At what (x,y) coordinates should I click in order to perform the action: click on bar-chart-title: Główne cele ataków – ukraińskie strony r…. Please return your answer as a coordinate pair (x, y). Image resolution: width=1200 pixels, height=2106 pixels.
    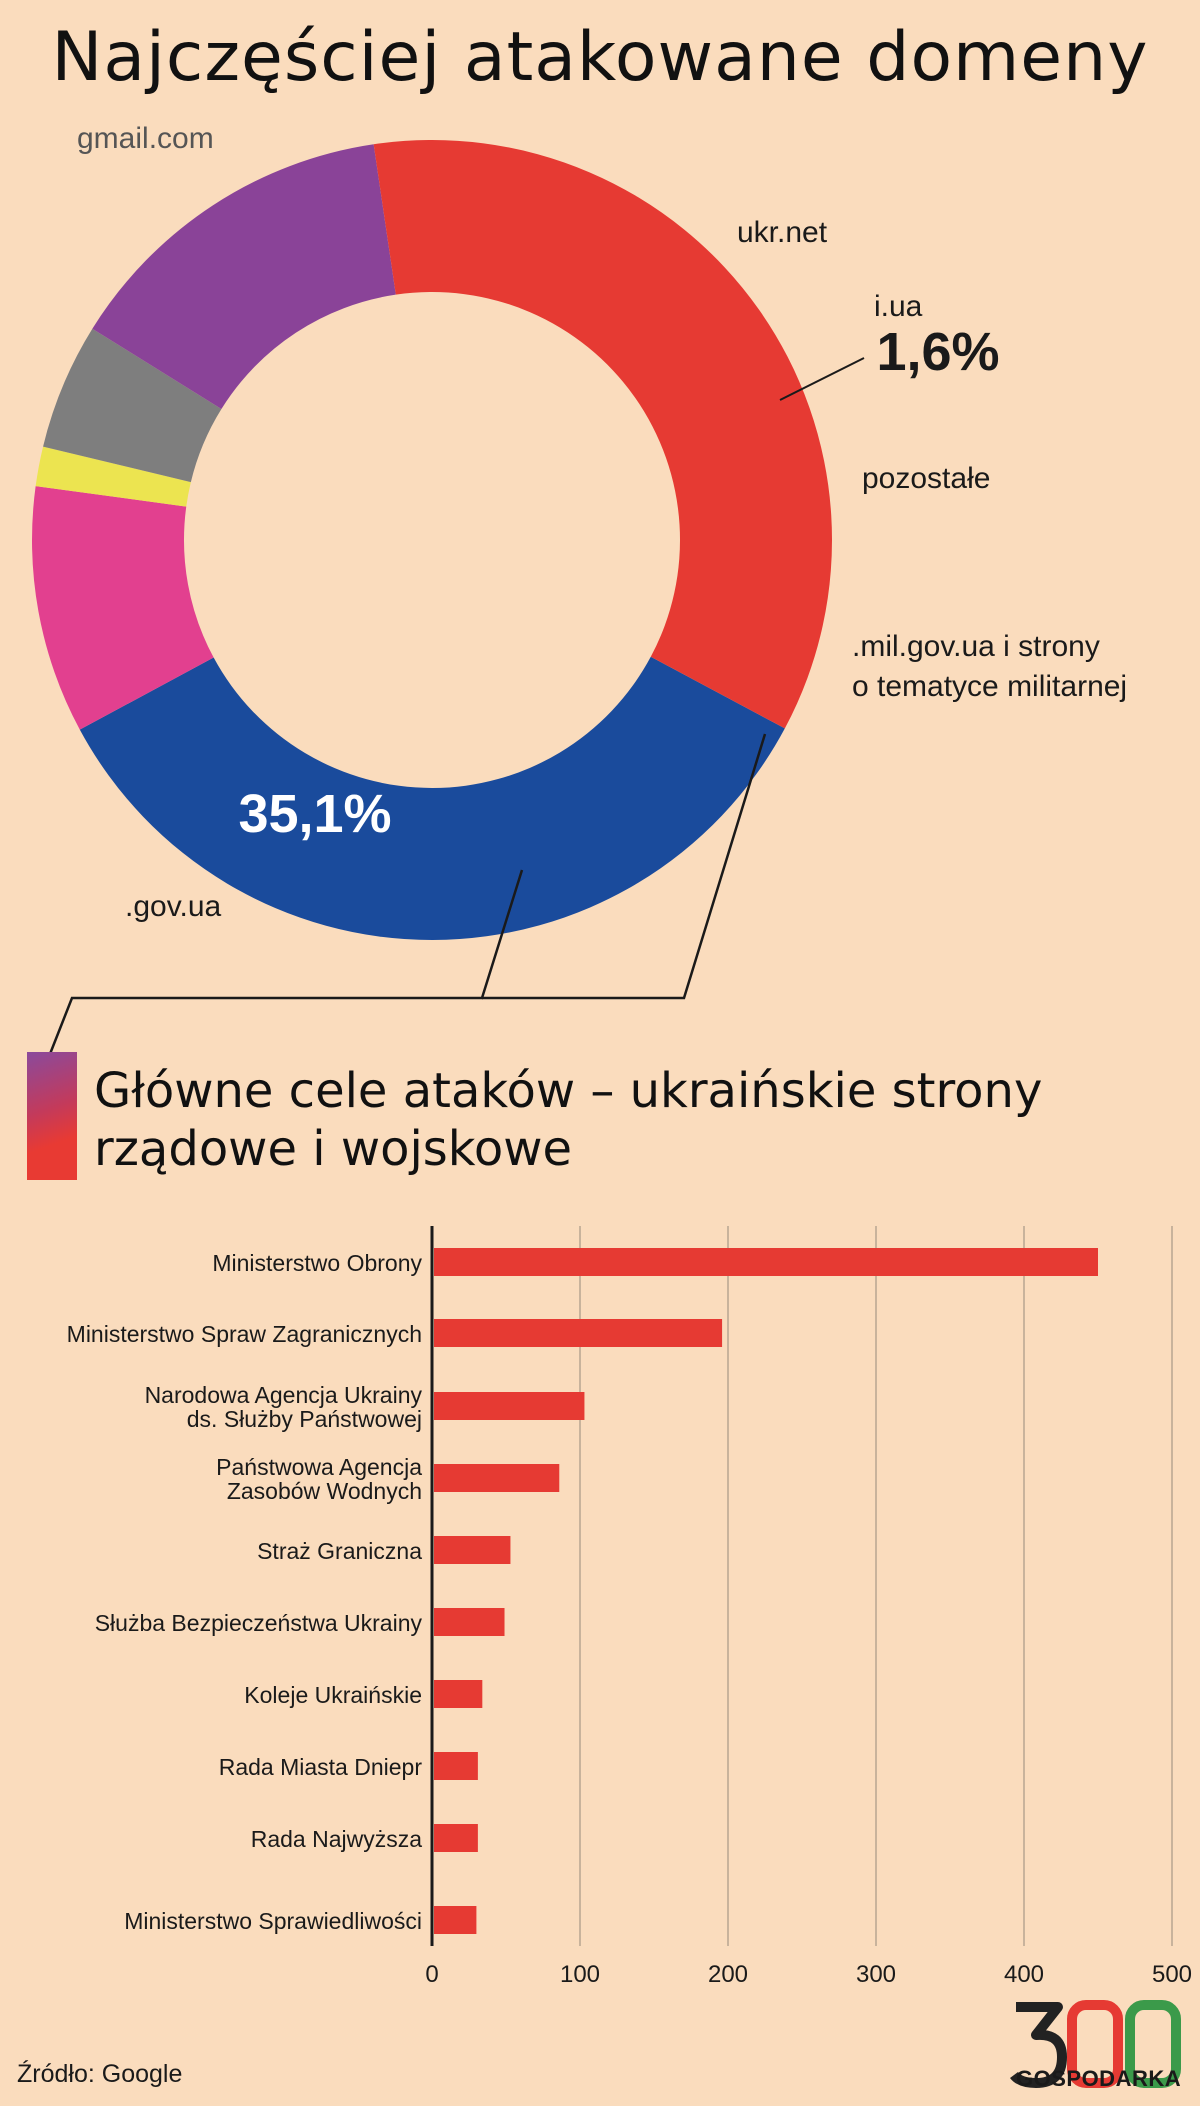
    Looking at the image, I should click on (568, 1120).